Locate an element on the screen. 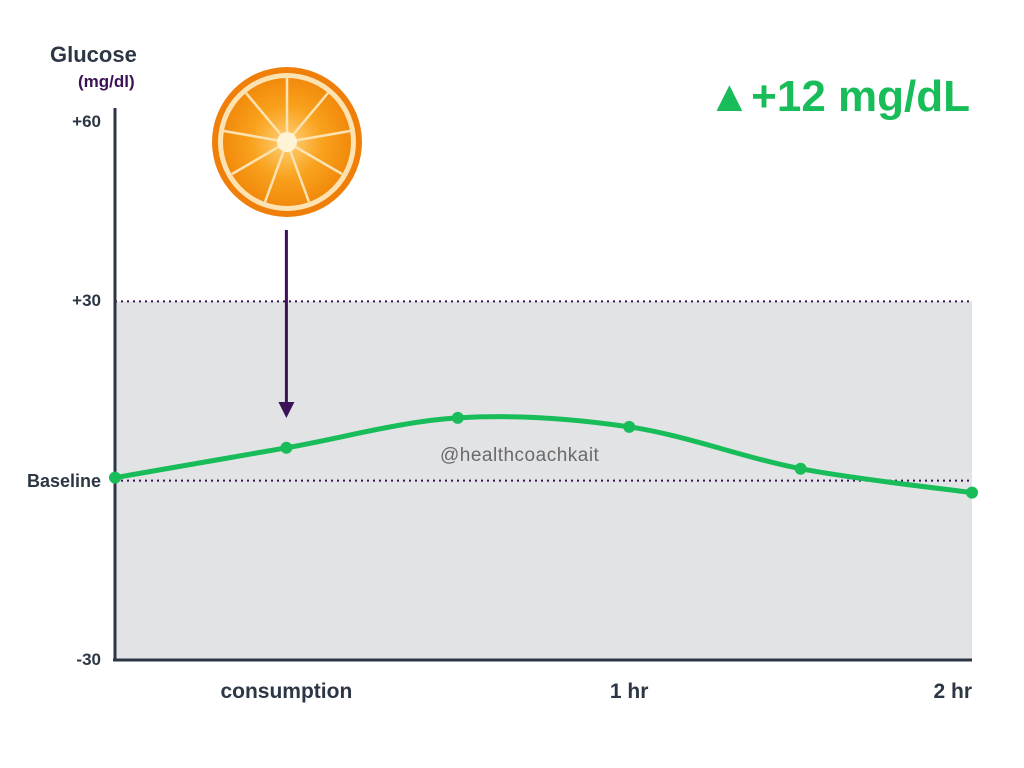  y-tick-label: Baseline is located at coordinates (63, 480).